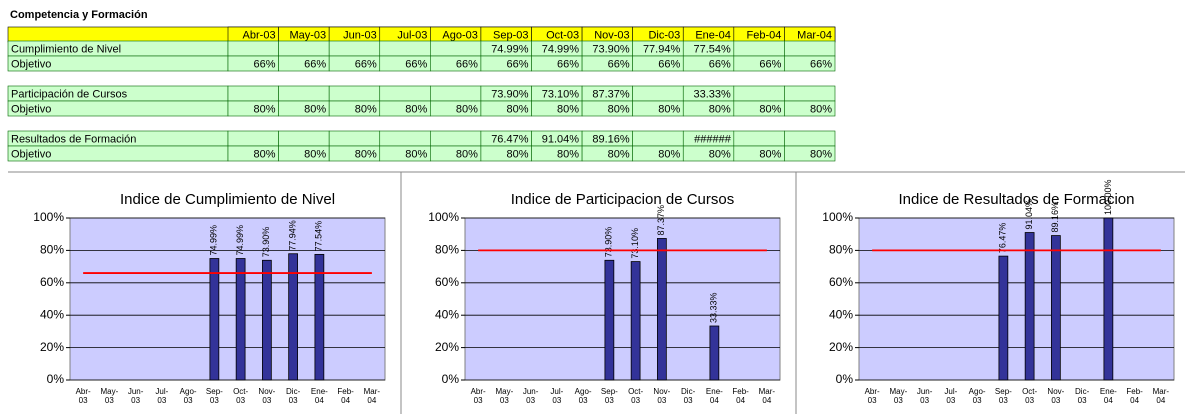  Describe the element at coordinates (1055, 396) in the screenshot. I see `x-tick-label: Nov-03` at that location.